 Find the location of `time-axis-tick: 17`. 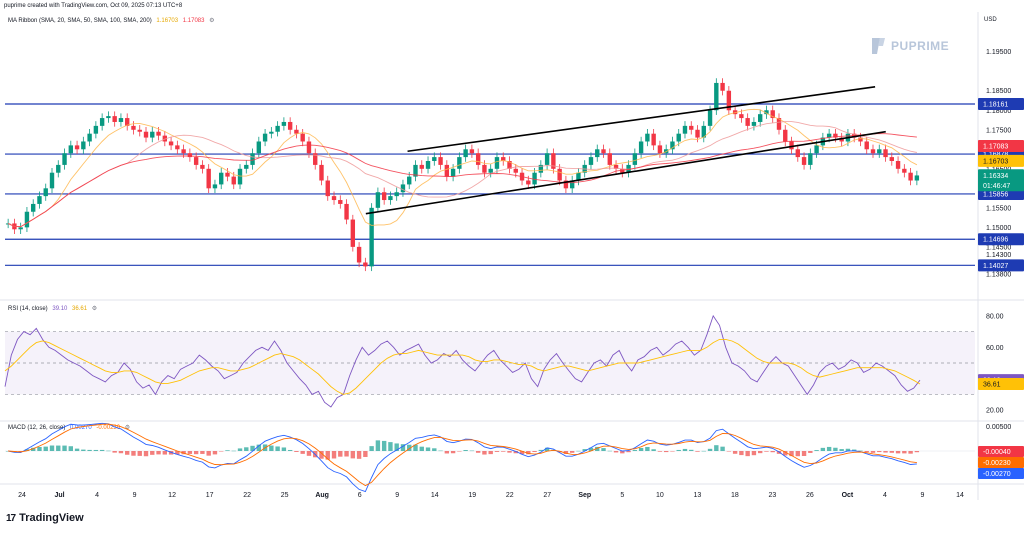

time-axis-tick: 17 is located at coordinates (210, 495).